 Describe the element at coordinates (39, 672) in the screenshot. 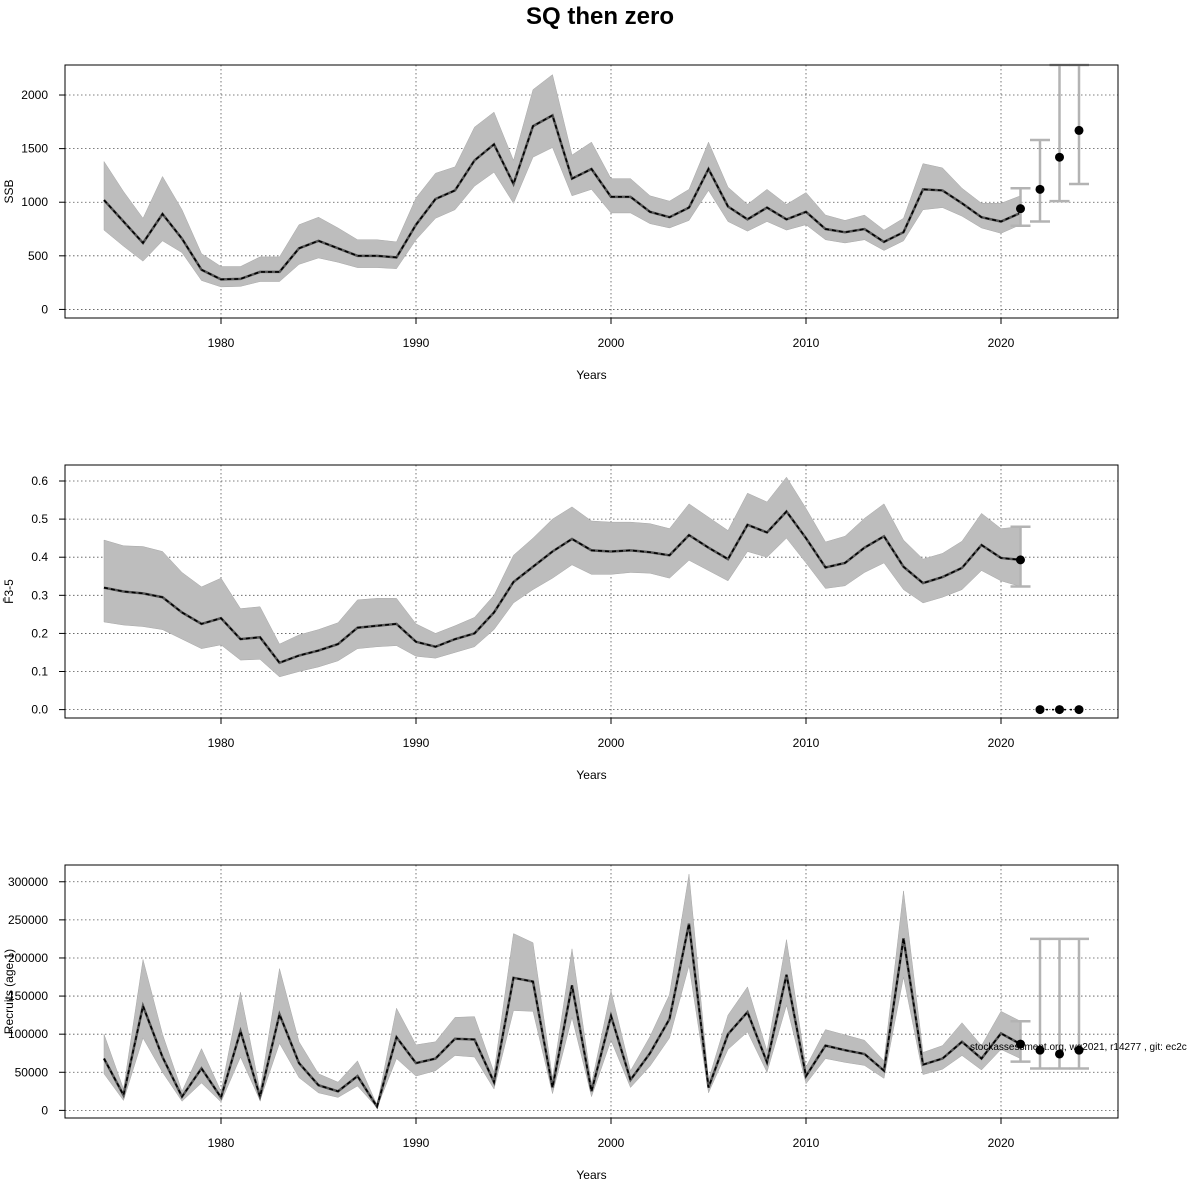

I see `y-tick-label: 0.1` at that location.